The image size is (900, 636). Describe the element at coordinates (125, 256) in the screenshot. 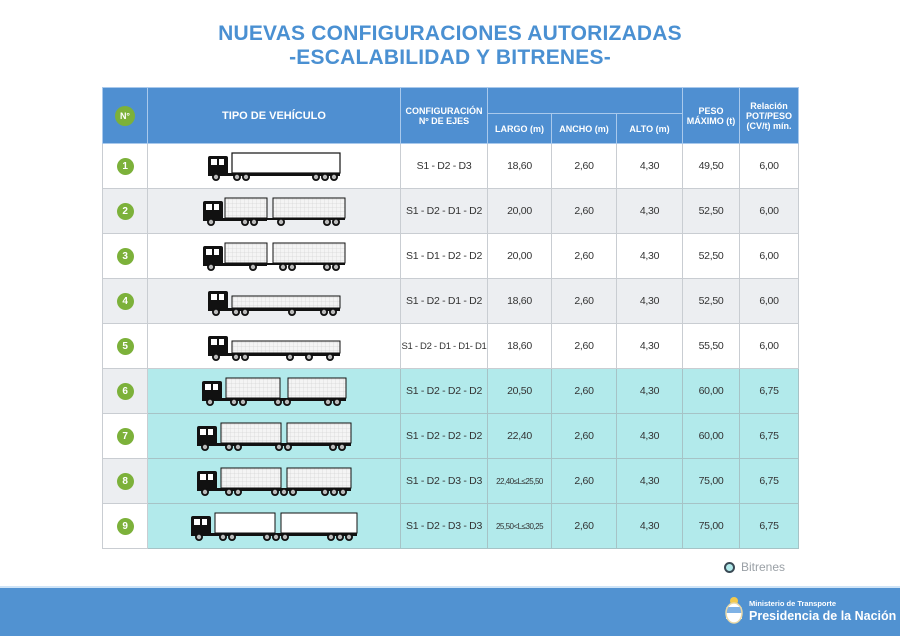

I see `row-number-badge: 3` at that location.